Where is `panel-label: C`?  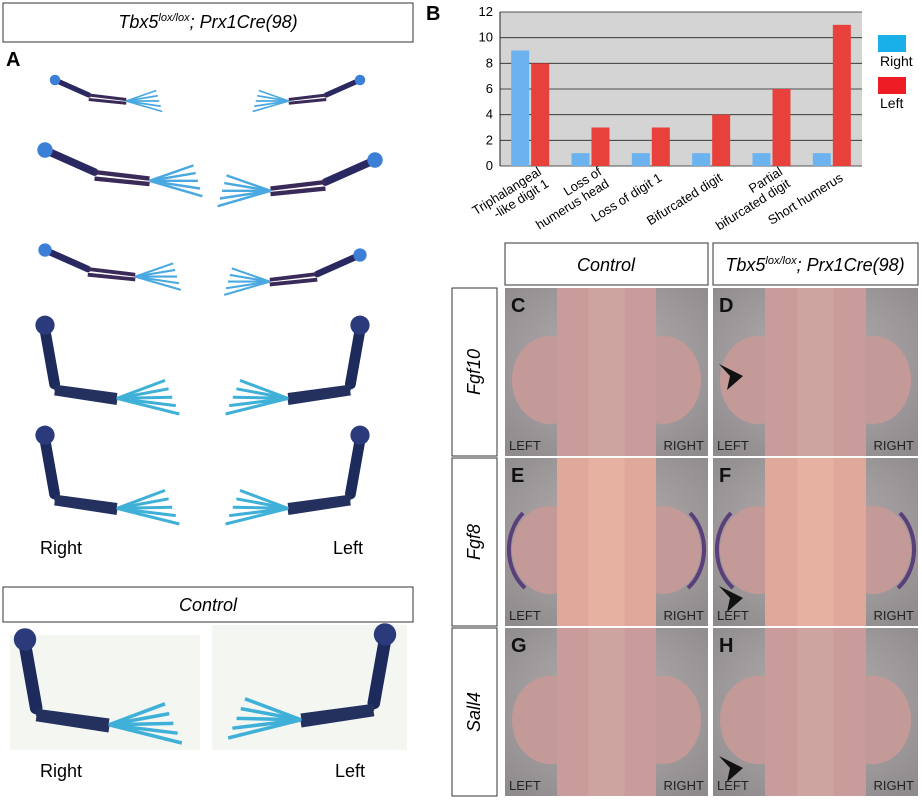
panel-label: C is located at coordinates (518, 306).